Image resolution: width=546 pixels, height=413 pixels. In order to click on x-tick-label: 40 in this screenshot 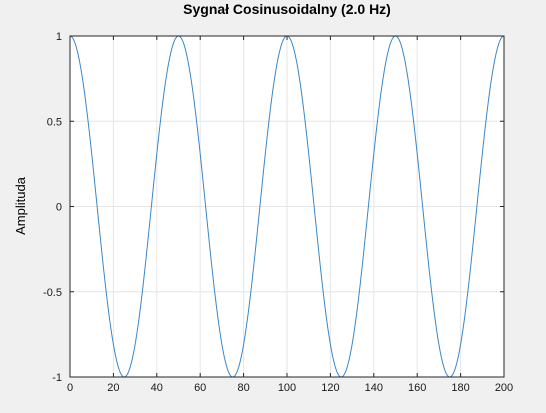, I will do `click(157, 388)`.